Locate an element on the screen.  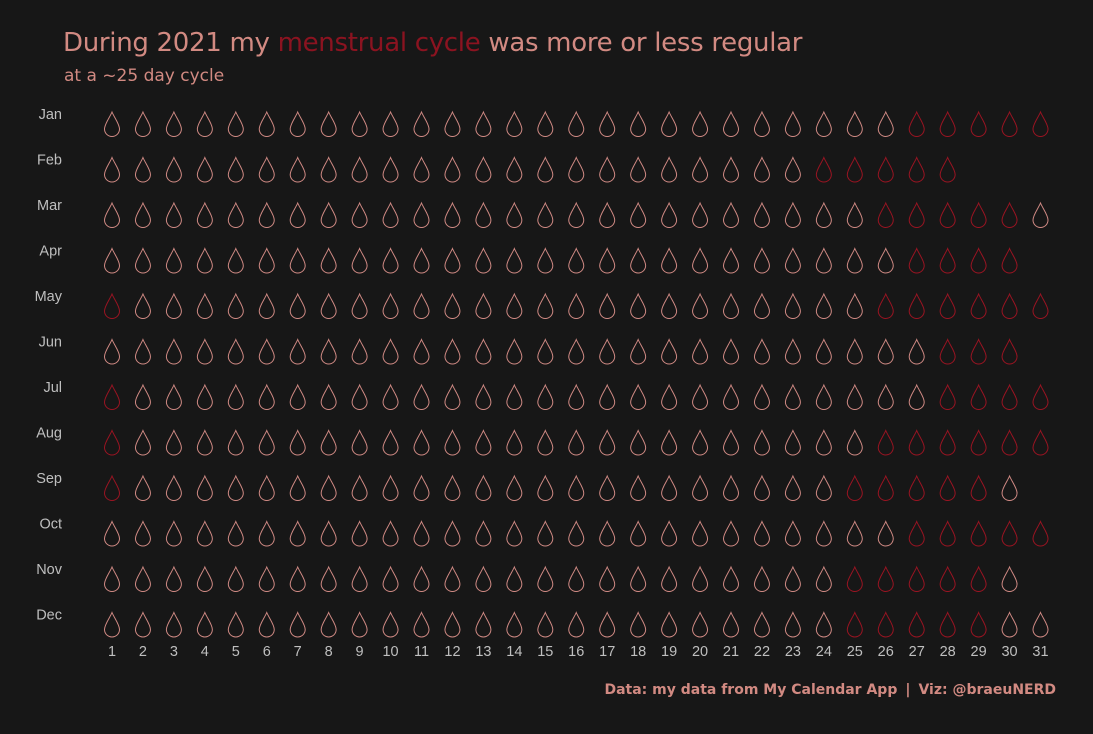
month-label-oct: Oct is located at coordinates (50, 525).